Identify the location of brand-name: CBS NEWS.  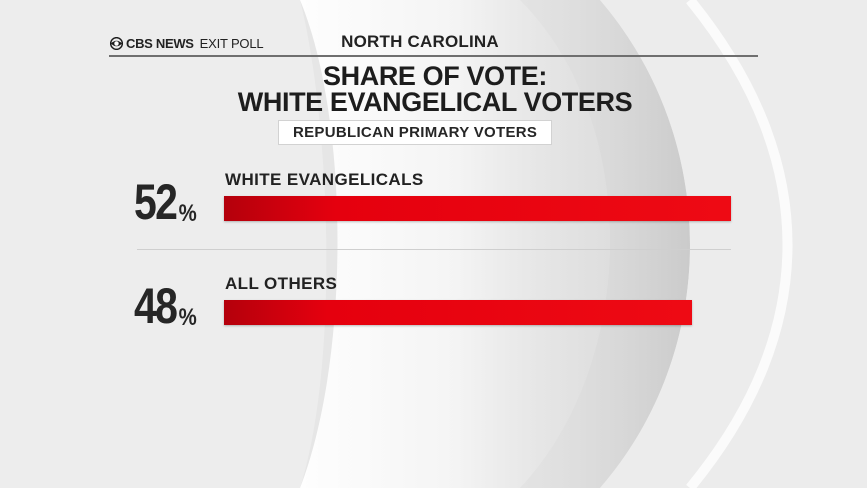
(160, 43).